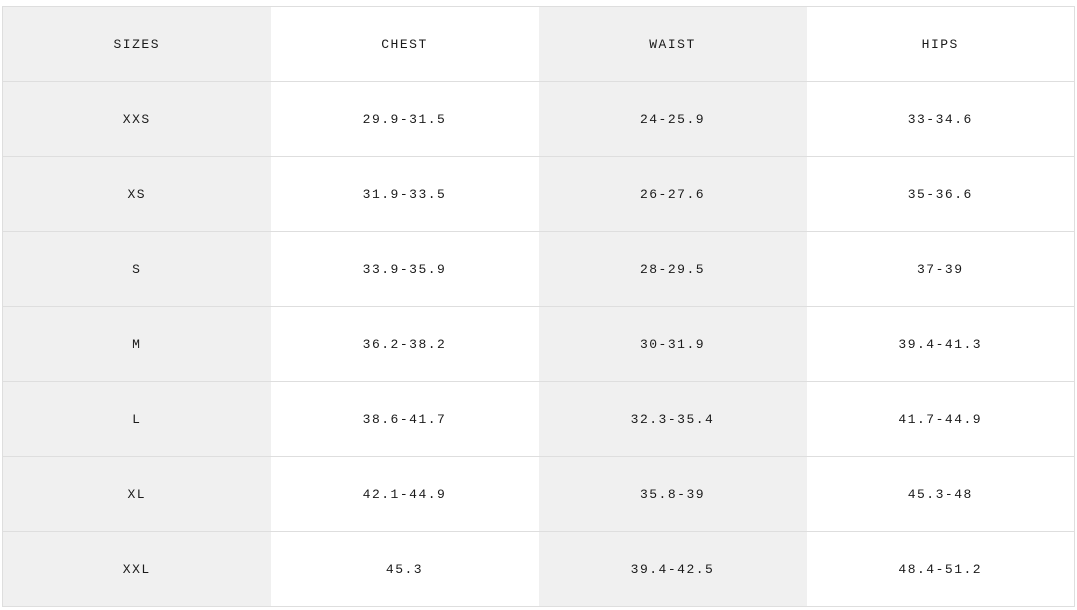 The height and width of the screenshot is (610, 1077). Describe the element at coordinates (404, 569) in the screenshot. I see `measurement-cell: 45.3` at that location.